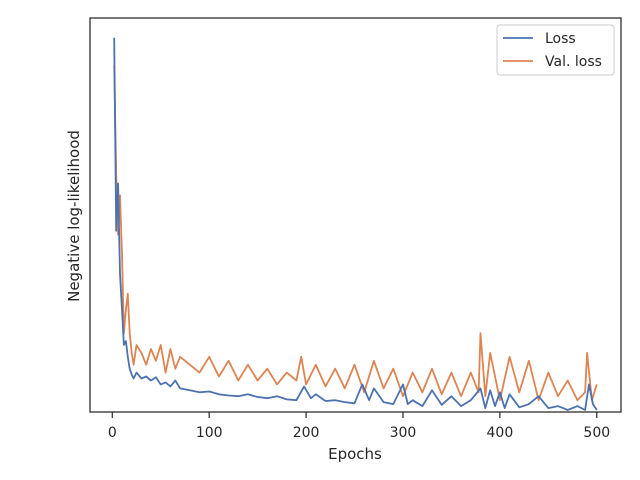  Describe the element at coordinates (500, 433) in the screenshot. I see `x-tick-label: 400` at that location.